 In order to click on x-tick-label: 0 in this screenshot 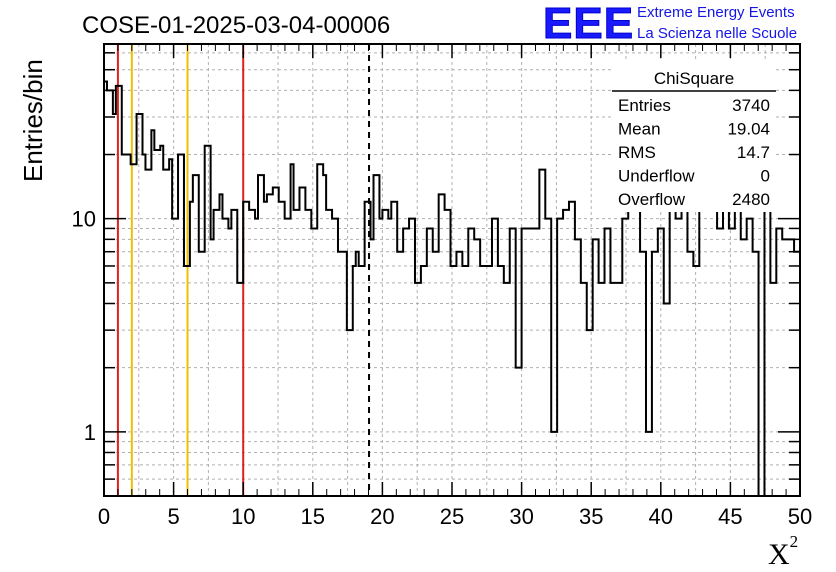, I will do `click(104, 516)`.